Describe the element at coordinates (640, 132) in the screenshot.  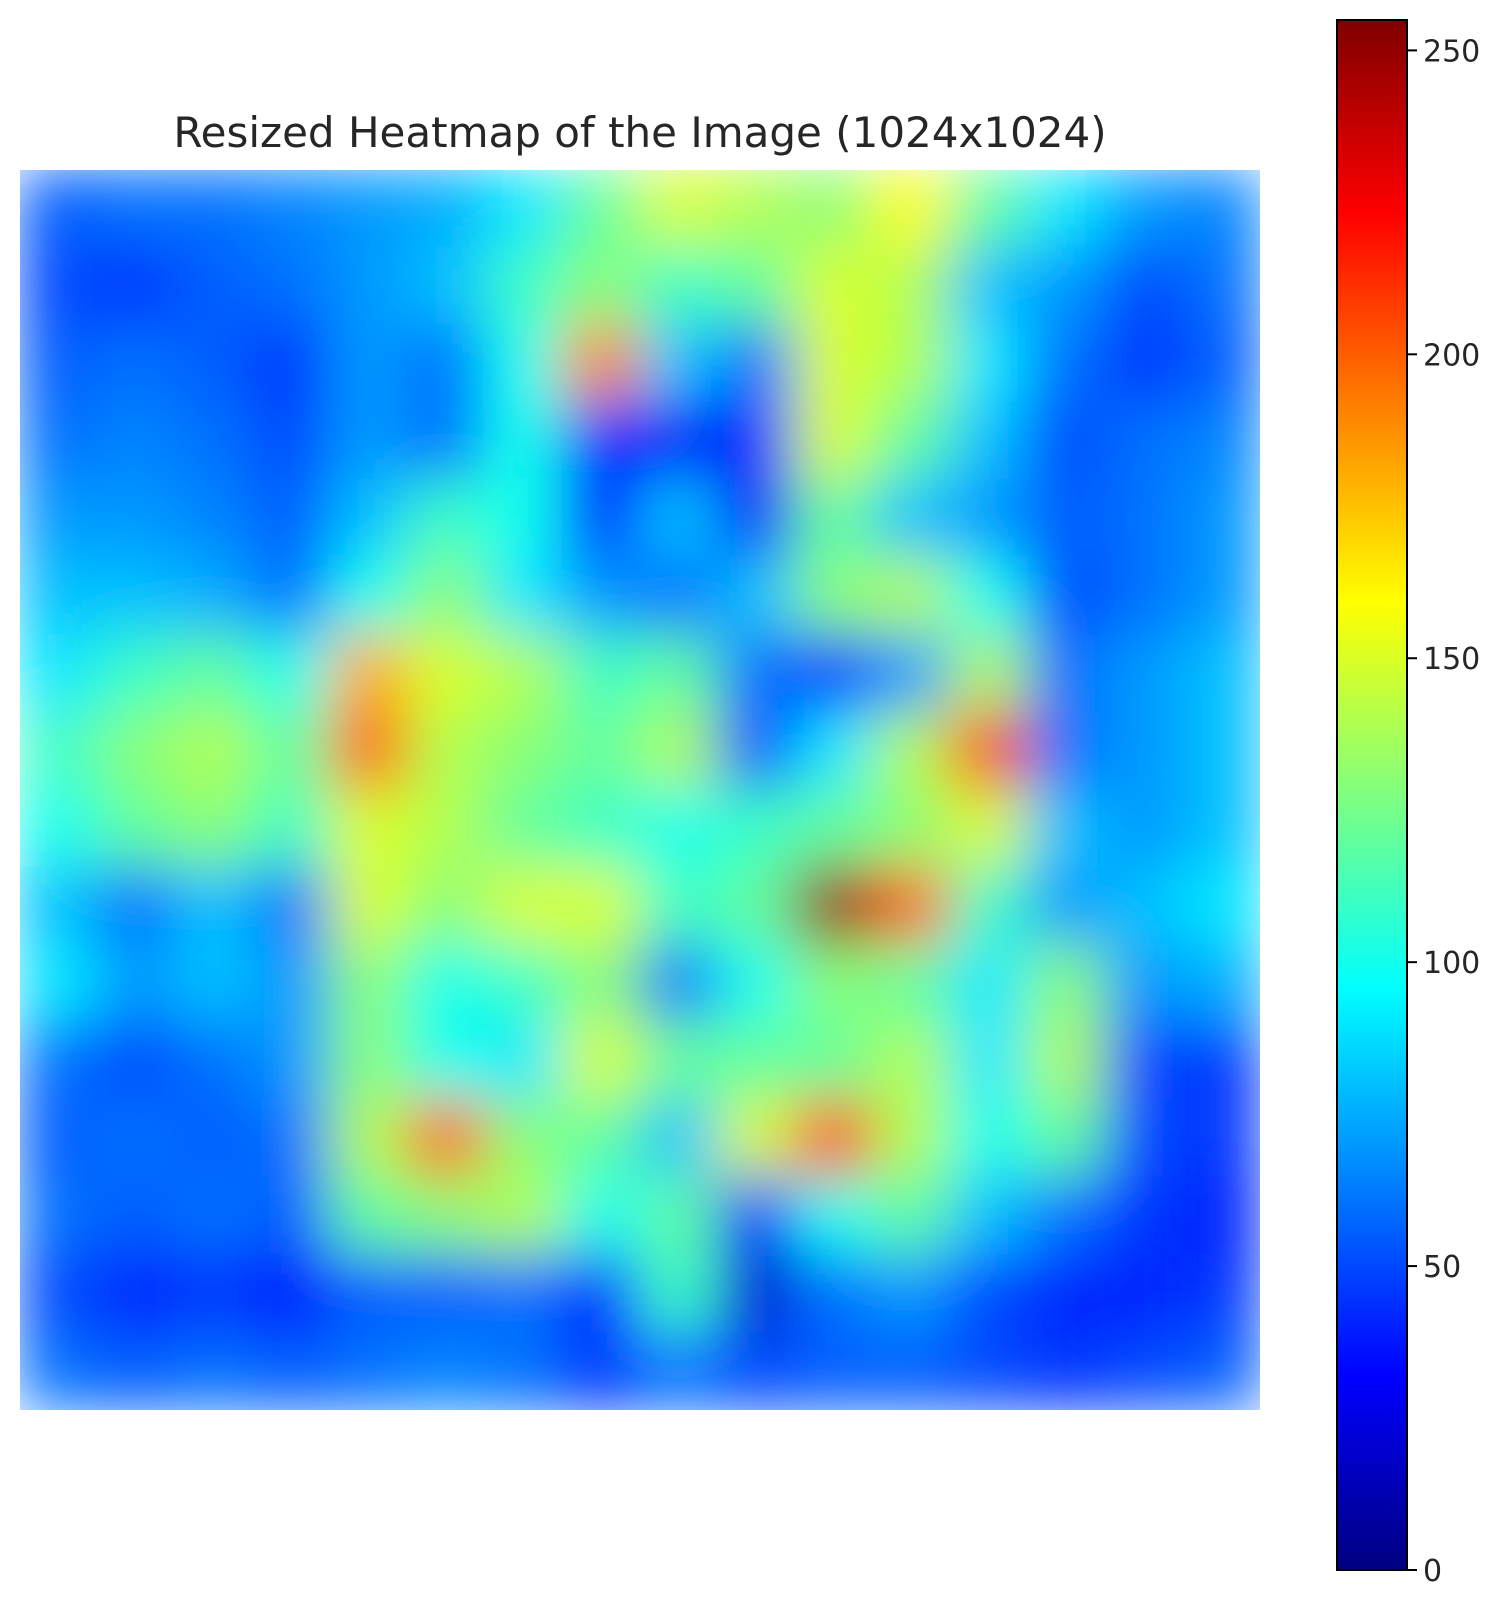
I see `chart-title: Resized Heatmap of the Image (1024x1024)` at that location.